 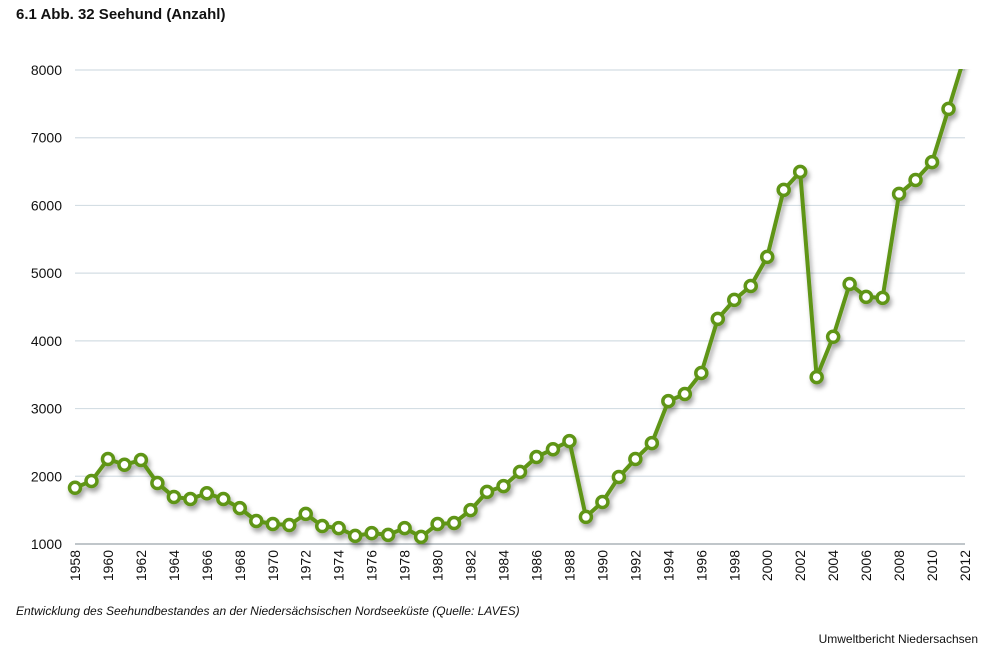 What do you see at coordinates (932, 565) in the screenshot?
I see `x-tick-label: 2010` at bounding box center [932, 565].